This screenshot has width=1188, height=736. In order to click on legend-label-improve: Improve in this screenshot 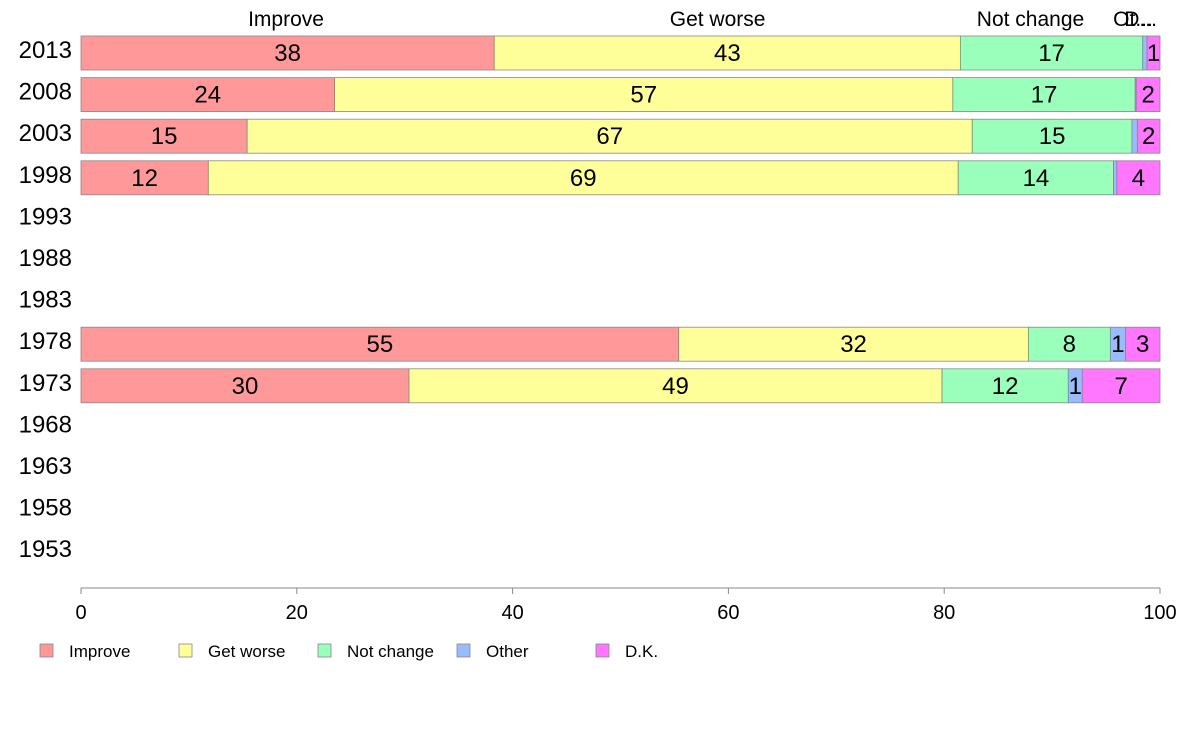, I will do `click(99, 651)`.